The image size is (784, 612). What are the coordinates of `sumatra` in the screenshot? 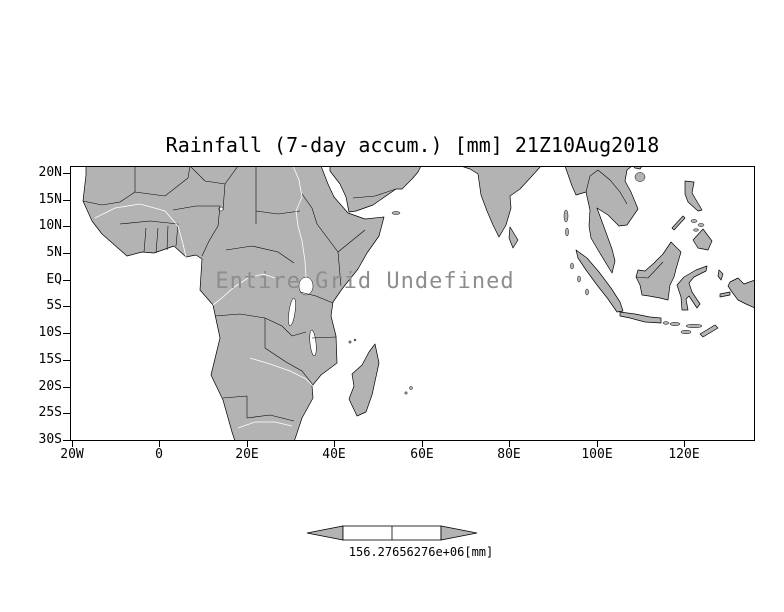 It's located at (599, 281).